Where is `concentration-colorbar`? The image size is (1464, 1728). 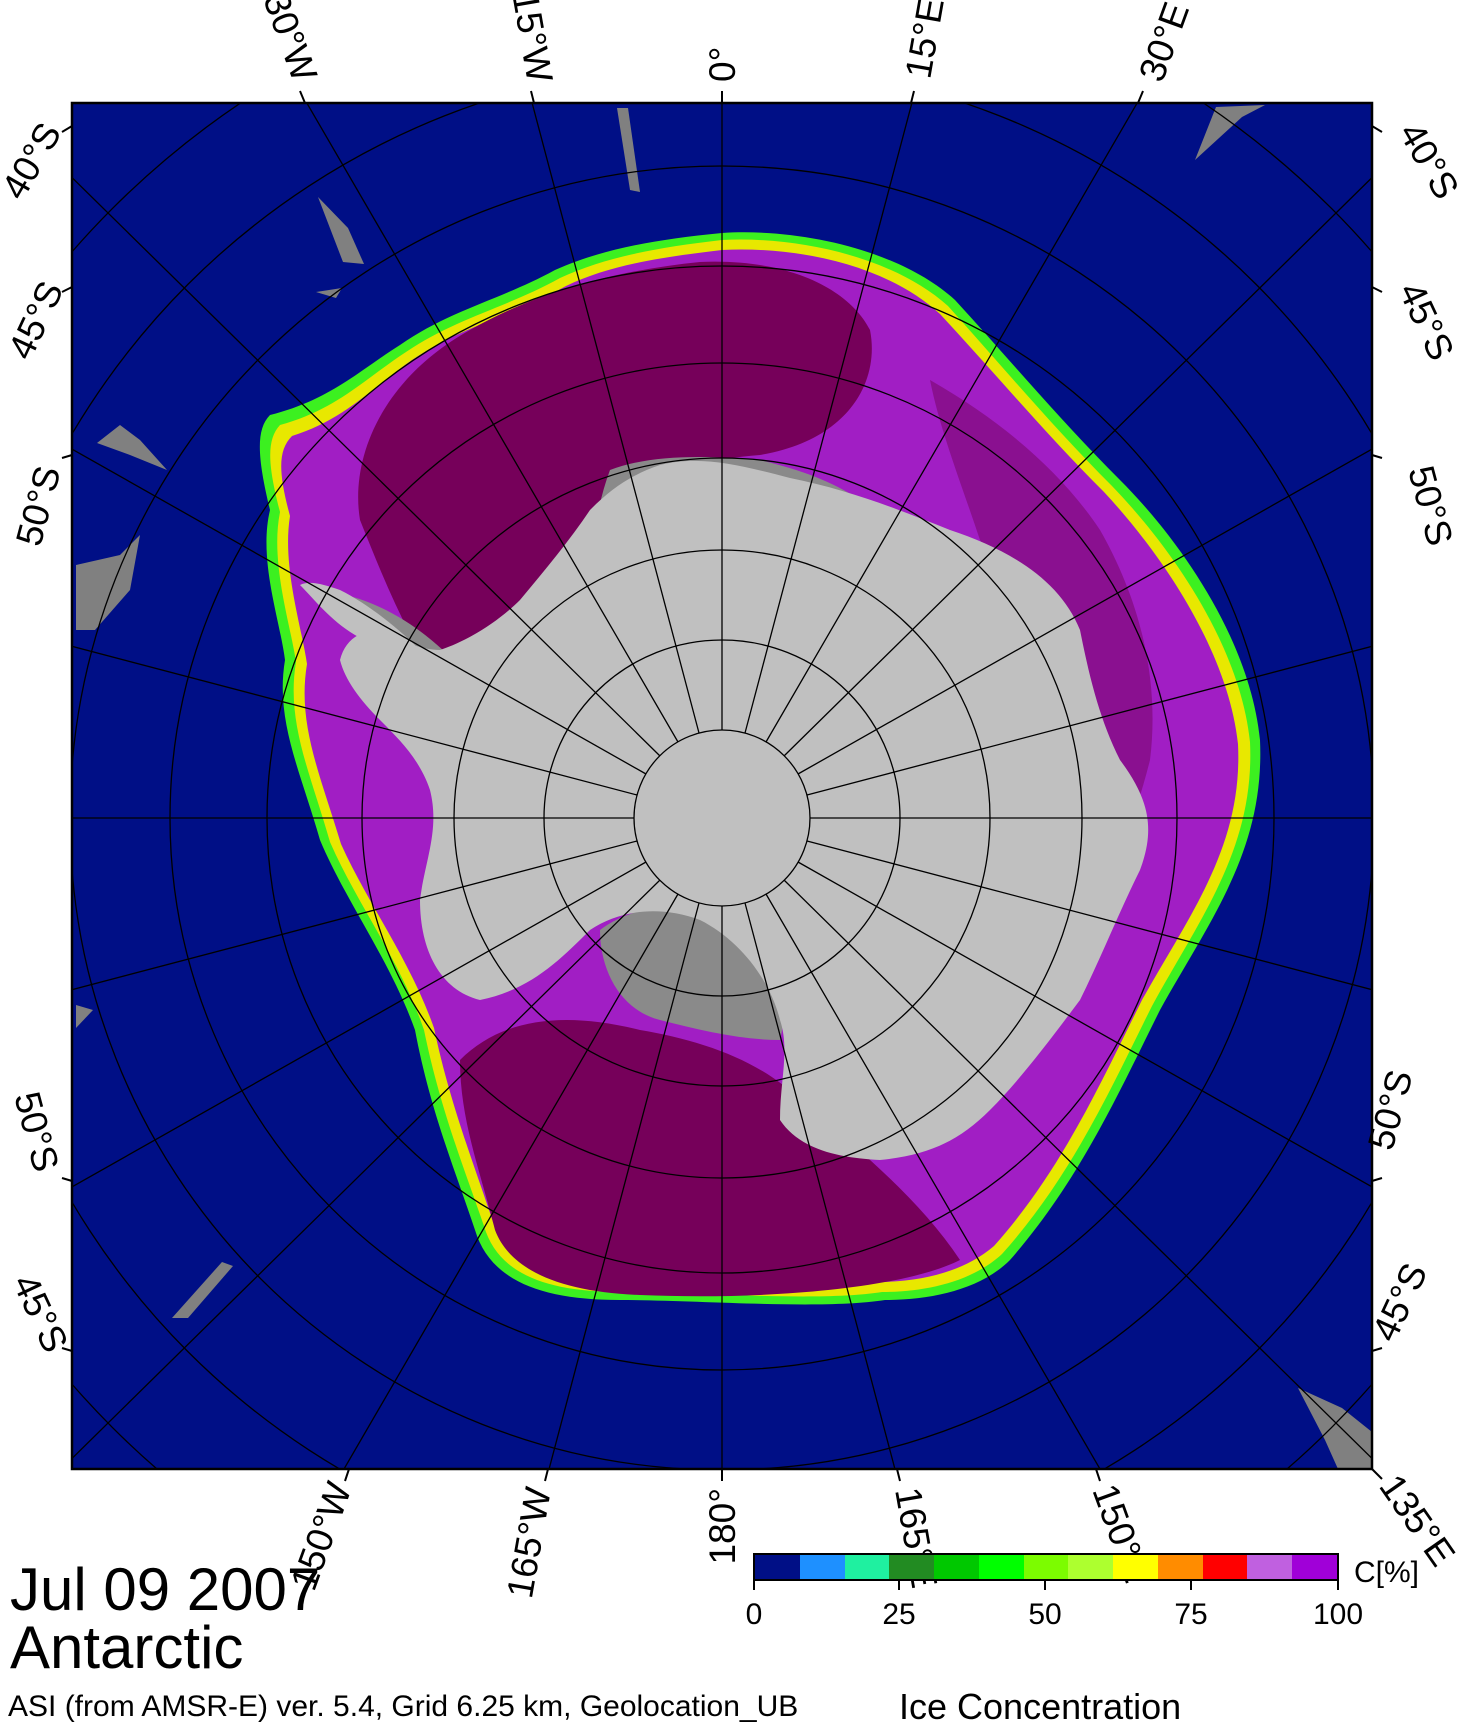 concentration-colorbar is located at coordinates (1046, 1567).